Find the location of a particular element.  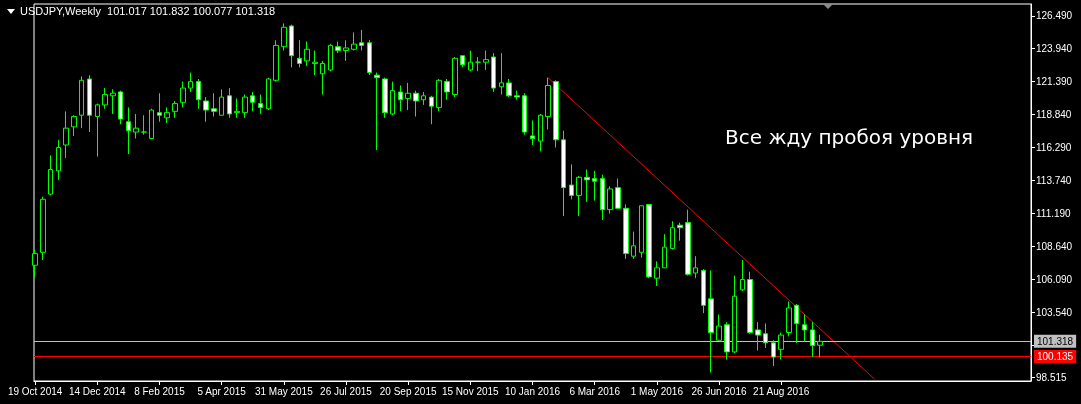

x-tick-label: 20 Sep 2015 is located at coordinates (408, 391).